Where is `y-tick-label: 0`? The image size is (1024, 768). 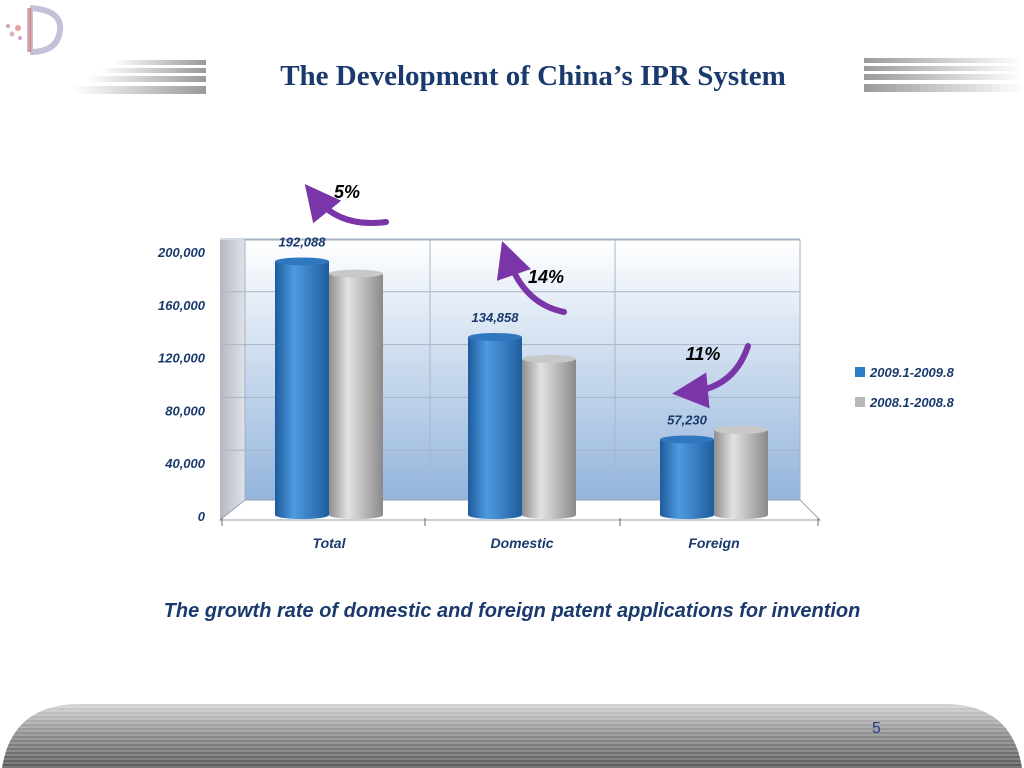
y-tick-label: 0 is located at coordinates (202, 516).